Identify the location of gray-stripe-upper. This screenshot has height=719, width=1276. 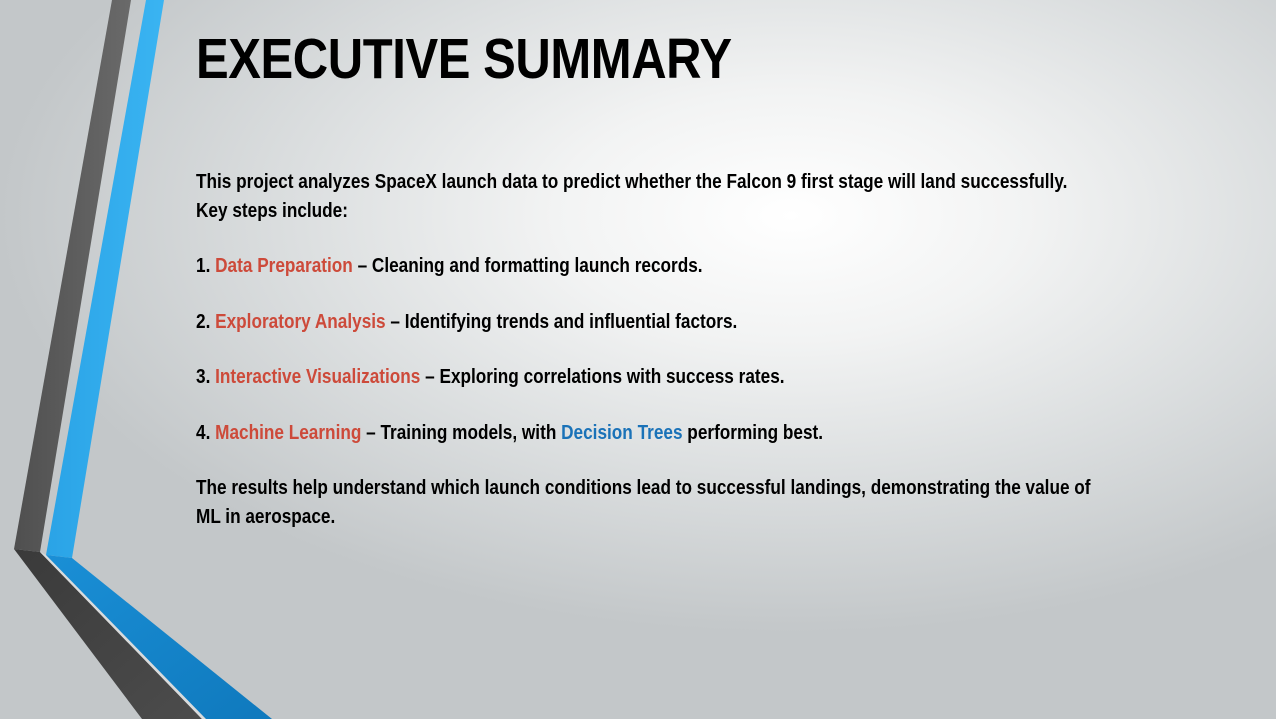
(72, 276).